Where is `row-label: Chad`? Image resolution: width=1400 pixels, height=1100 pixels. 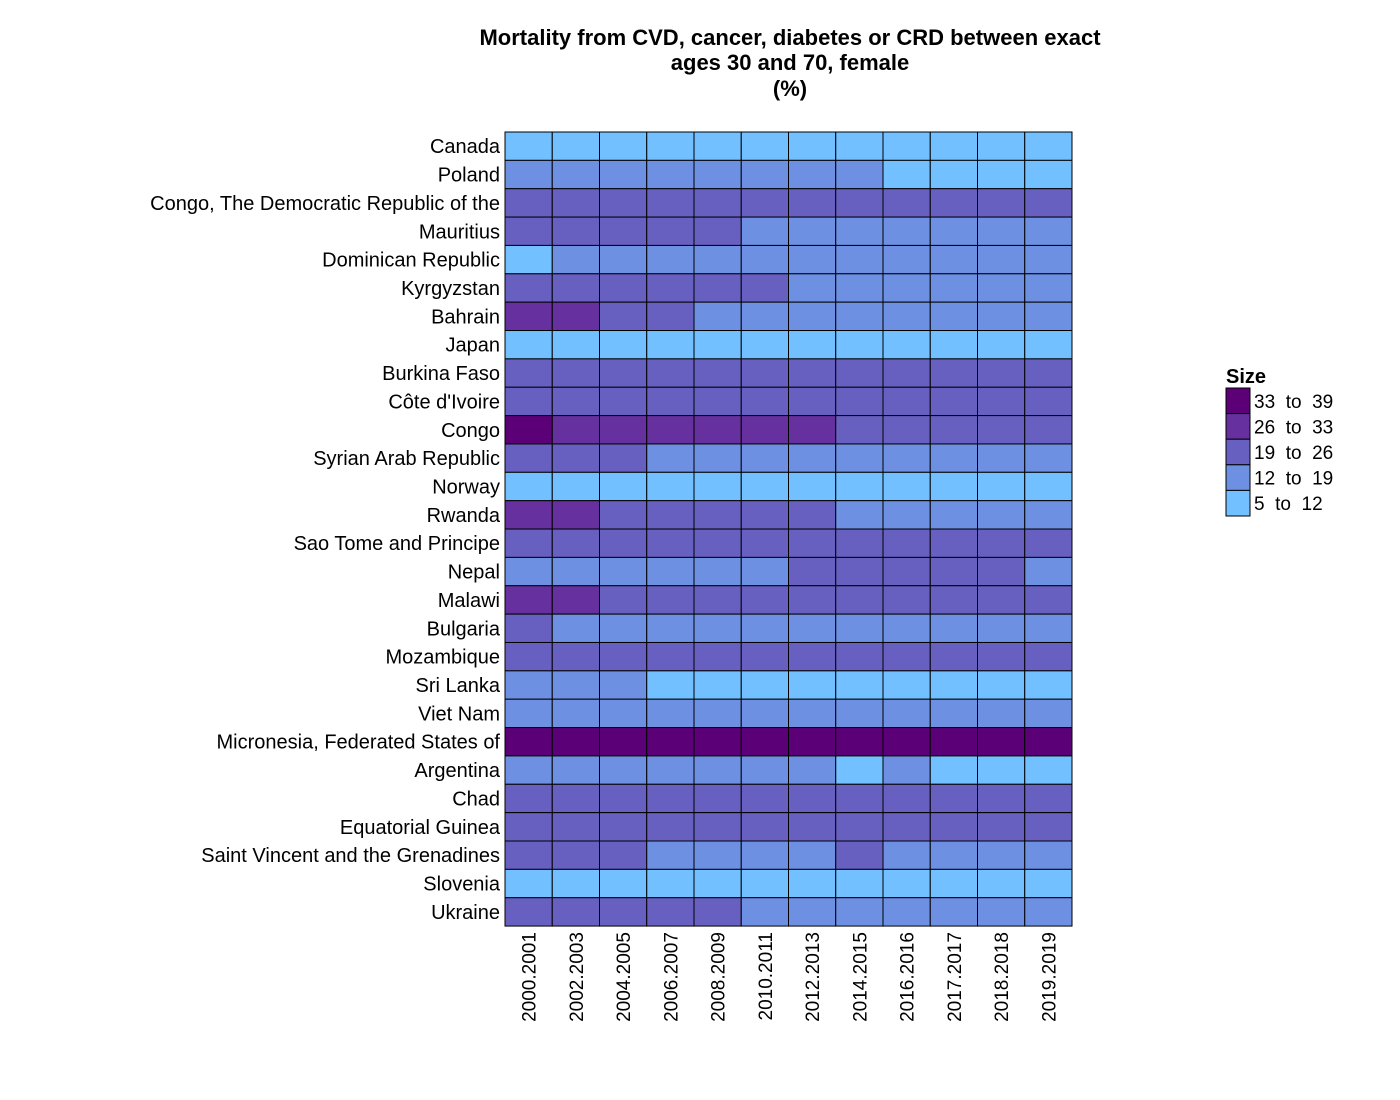
row-label: Chad is located at coordinates (476, 799).